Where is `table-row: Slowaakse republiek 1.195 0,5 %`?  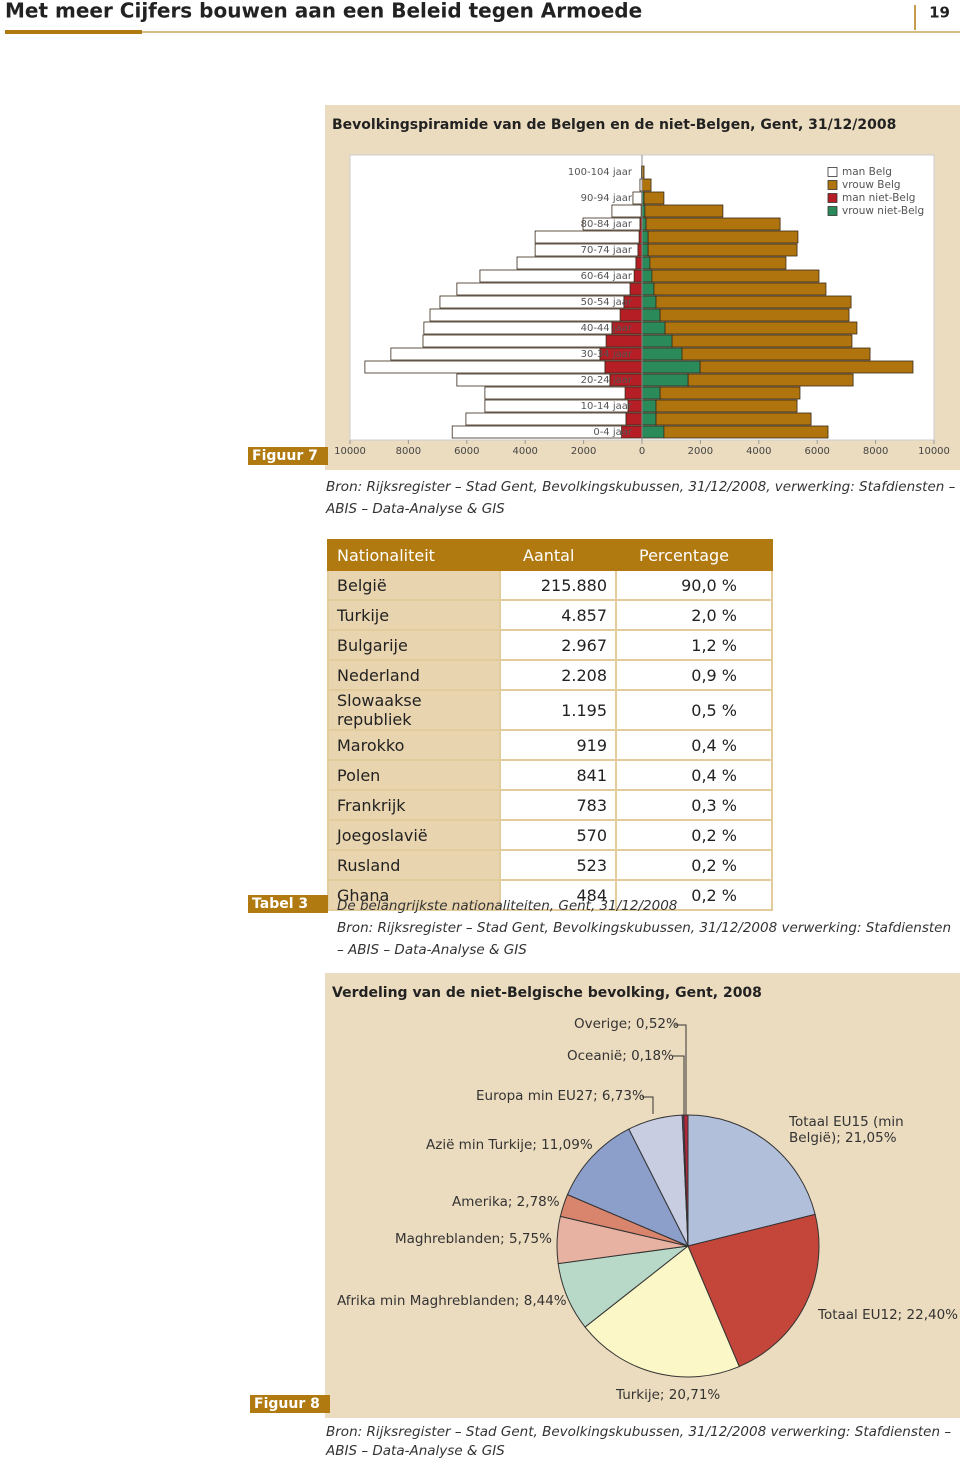 table-row: Slowaakse republiek 1.195 0,5 % is located at coordinates (550, 710).